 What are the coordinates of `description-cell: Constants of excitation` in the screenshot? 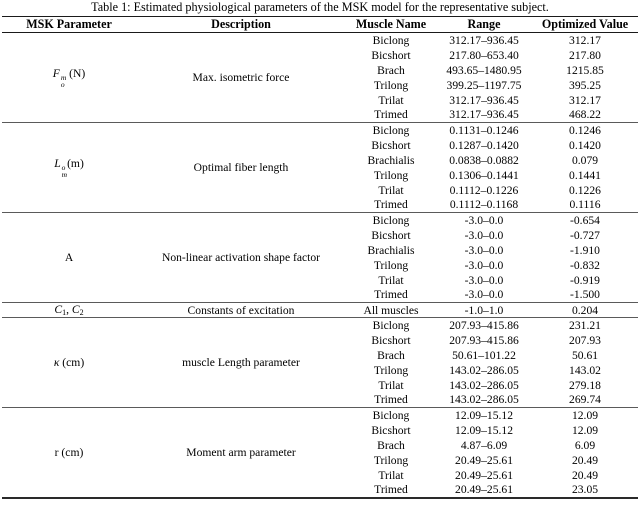 It's located at (241, 310).